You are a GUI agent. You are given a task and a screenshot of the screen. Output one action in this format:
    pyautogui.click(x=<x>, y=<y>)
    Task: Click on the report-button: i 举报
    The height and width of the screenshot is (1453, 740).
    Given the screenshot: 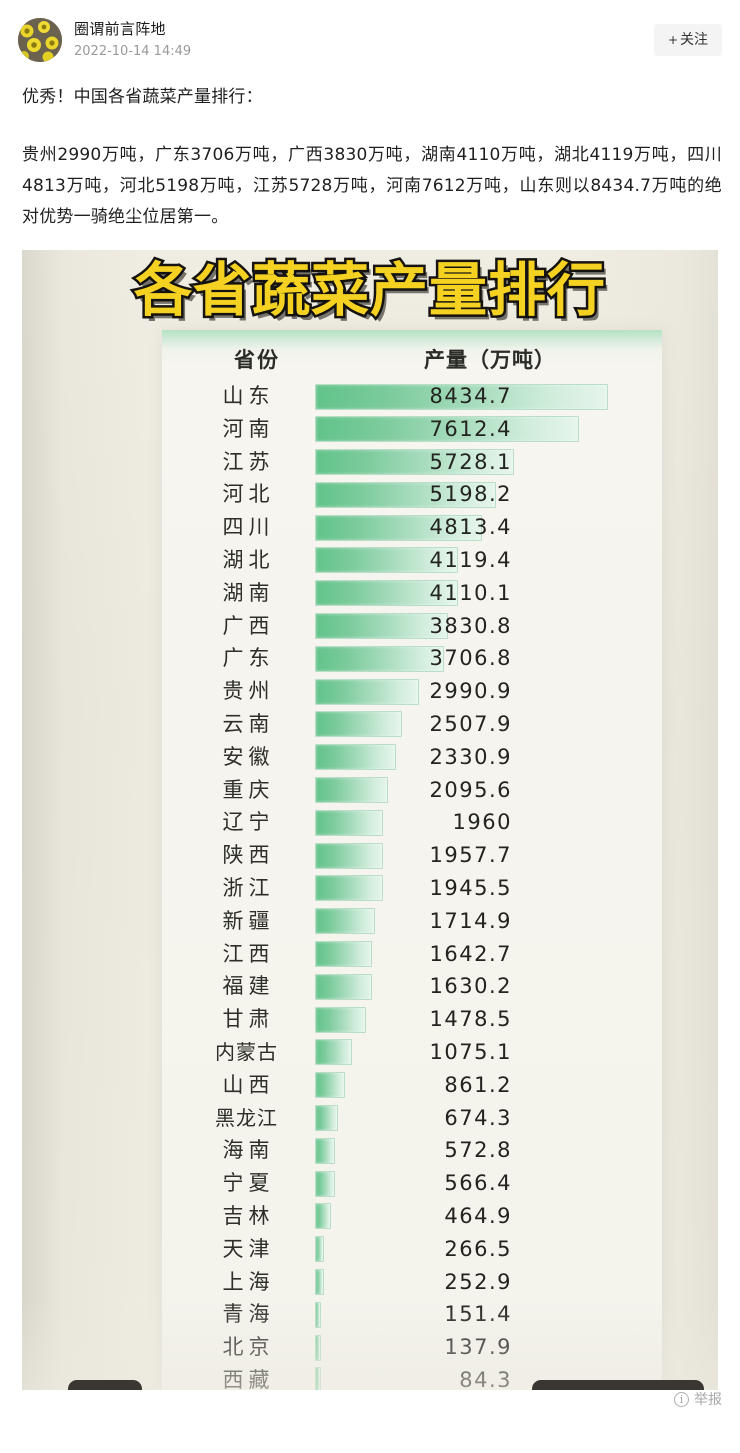 What is the action you would take?
    pyautogui.click(x=698, y=1399)
    